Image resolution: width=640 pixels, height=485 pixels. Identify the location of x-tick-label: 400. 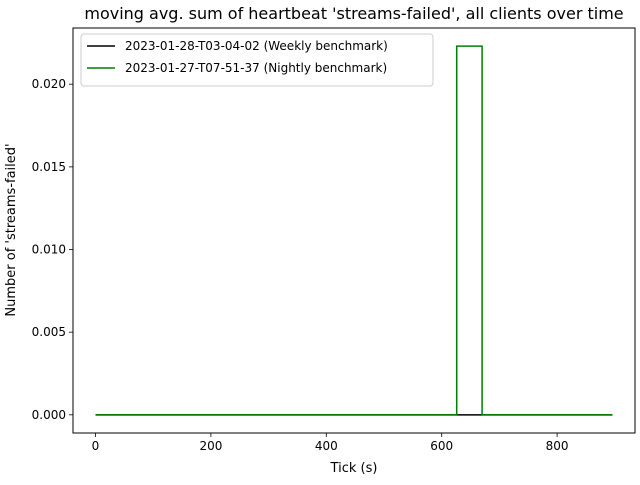
(326, 446).